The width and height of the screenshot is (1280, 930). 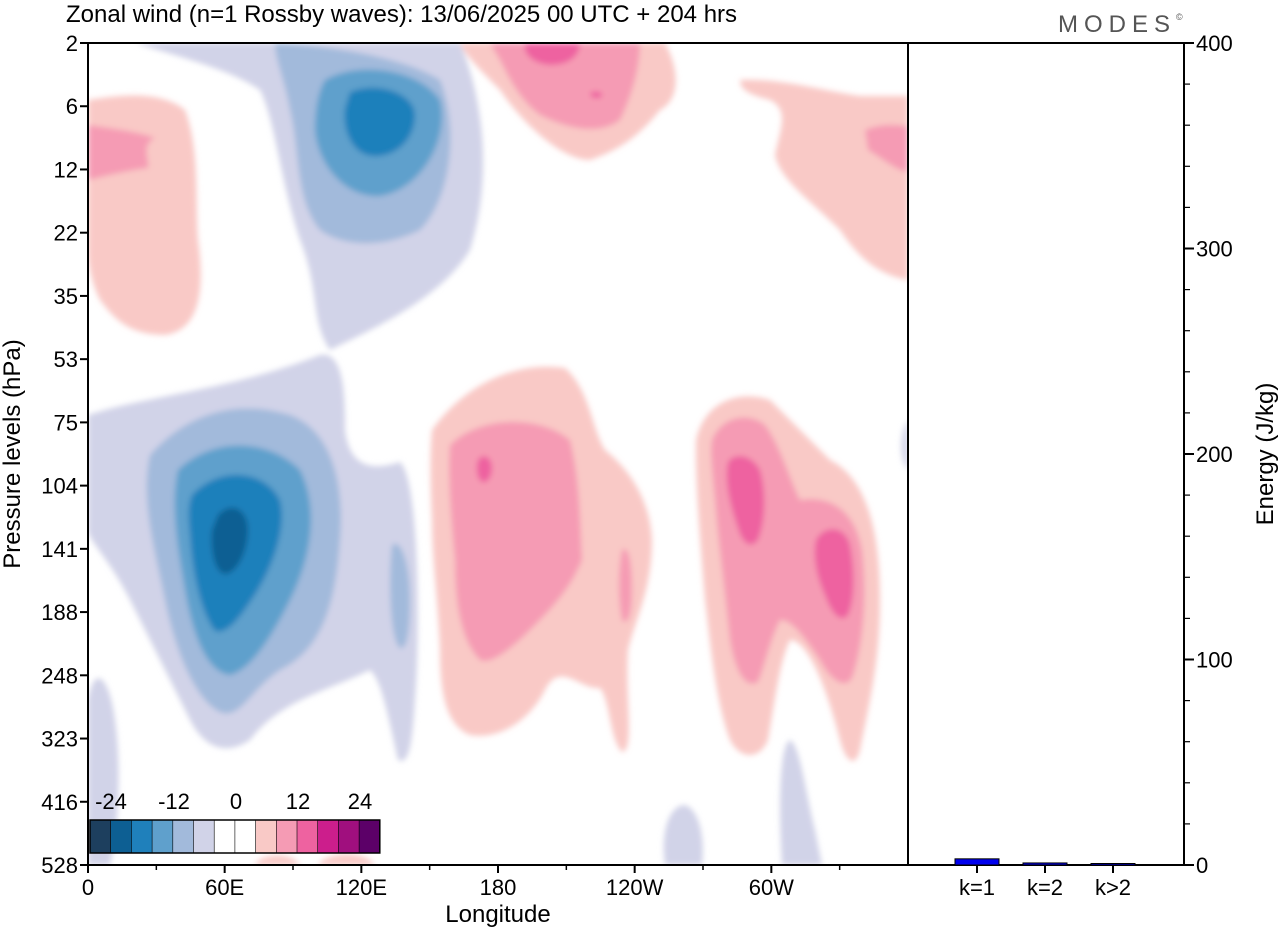 I want to click on colorbar-label: 0, so click(x=236, y=801).